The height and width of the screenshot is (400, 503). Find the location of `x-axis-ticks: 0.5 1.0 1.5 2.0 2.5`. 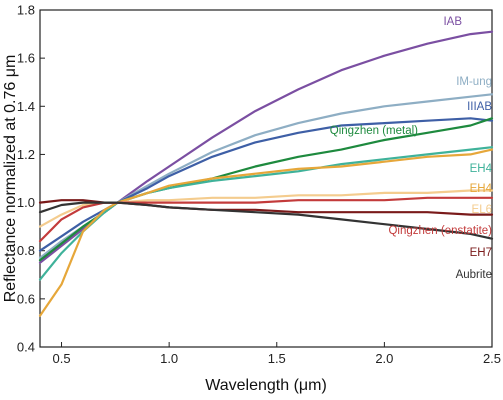

x-axis-ticks: 0.5 1.0 1.5 2.0 2.5 is located at coordinates (276, 354).